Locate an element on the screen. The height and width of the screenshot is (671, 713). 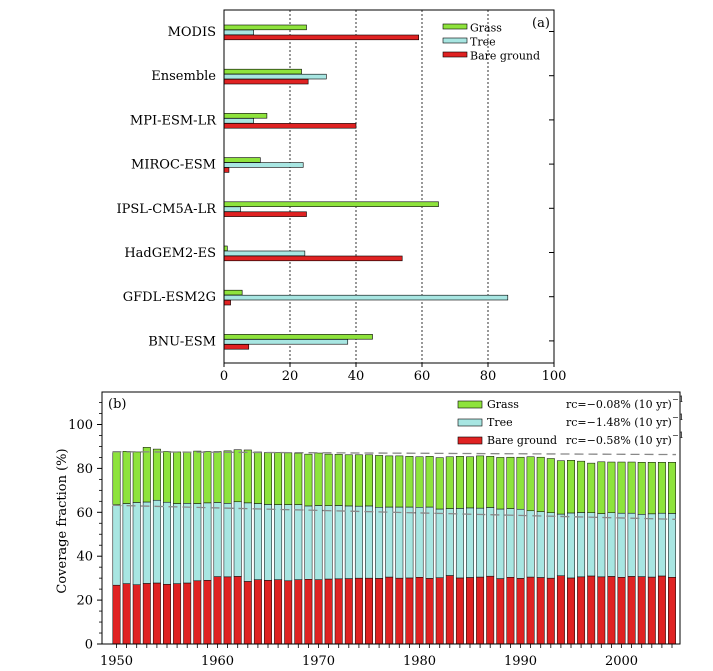
legend-label: Grass is located at coordinates (503, 404).